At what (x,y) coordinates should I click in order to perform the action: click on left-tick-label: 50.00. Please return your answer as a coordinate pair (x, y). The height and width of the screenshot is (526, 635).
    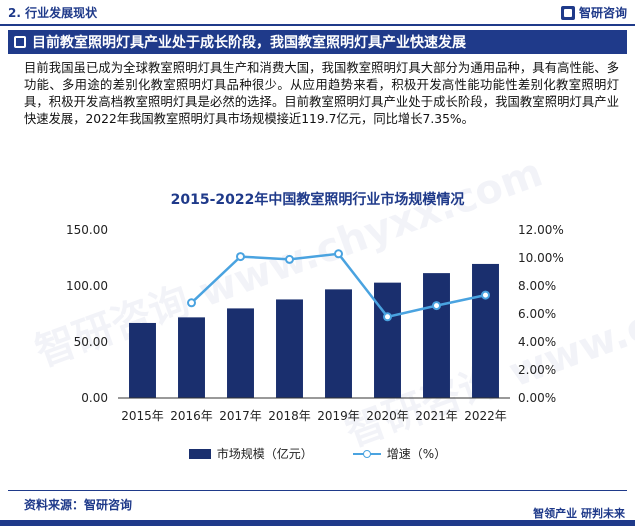
    Looking at the image, I should click on (91, 342).